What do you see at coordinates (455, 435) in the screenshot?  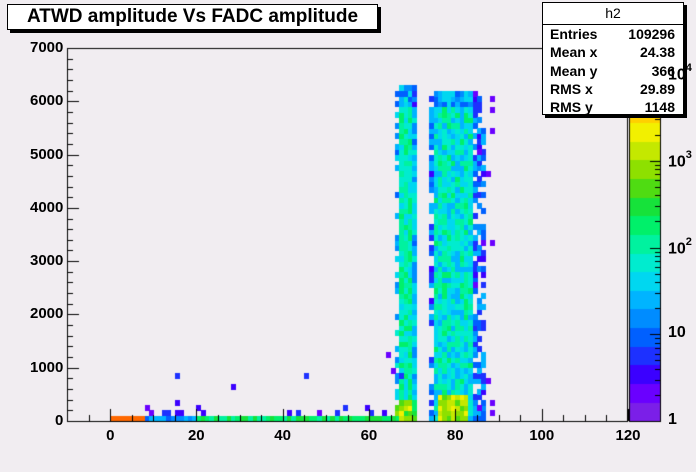 I see `x-tick-label: 80` at bounding box center [455, 435].